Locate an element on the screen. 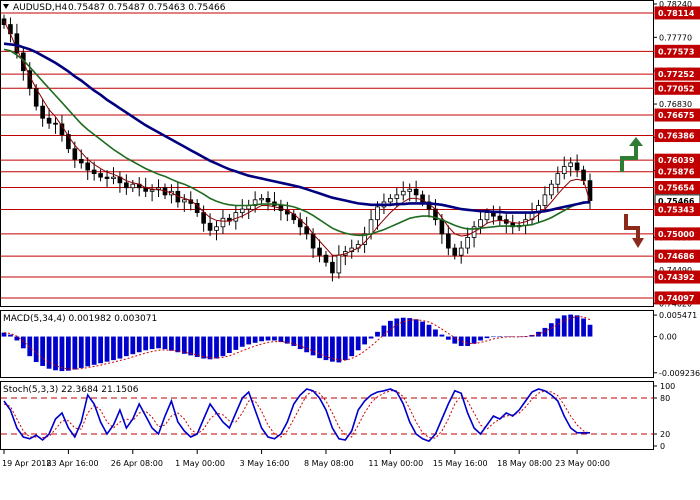  level-label: 0.77573 is located at coordinates (676, 51).